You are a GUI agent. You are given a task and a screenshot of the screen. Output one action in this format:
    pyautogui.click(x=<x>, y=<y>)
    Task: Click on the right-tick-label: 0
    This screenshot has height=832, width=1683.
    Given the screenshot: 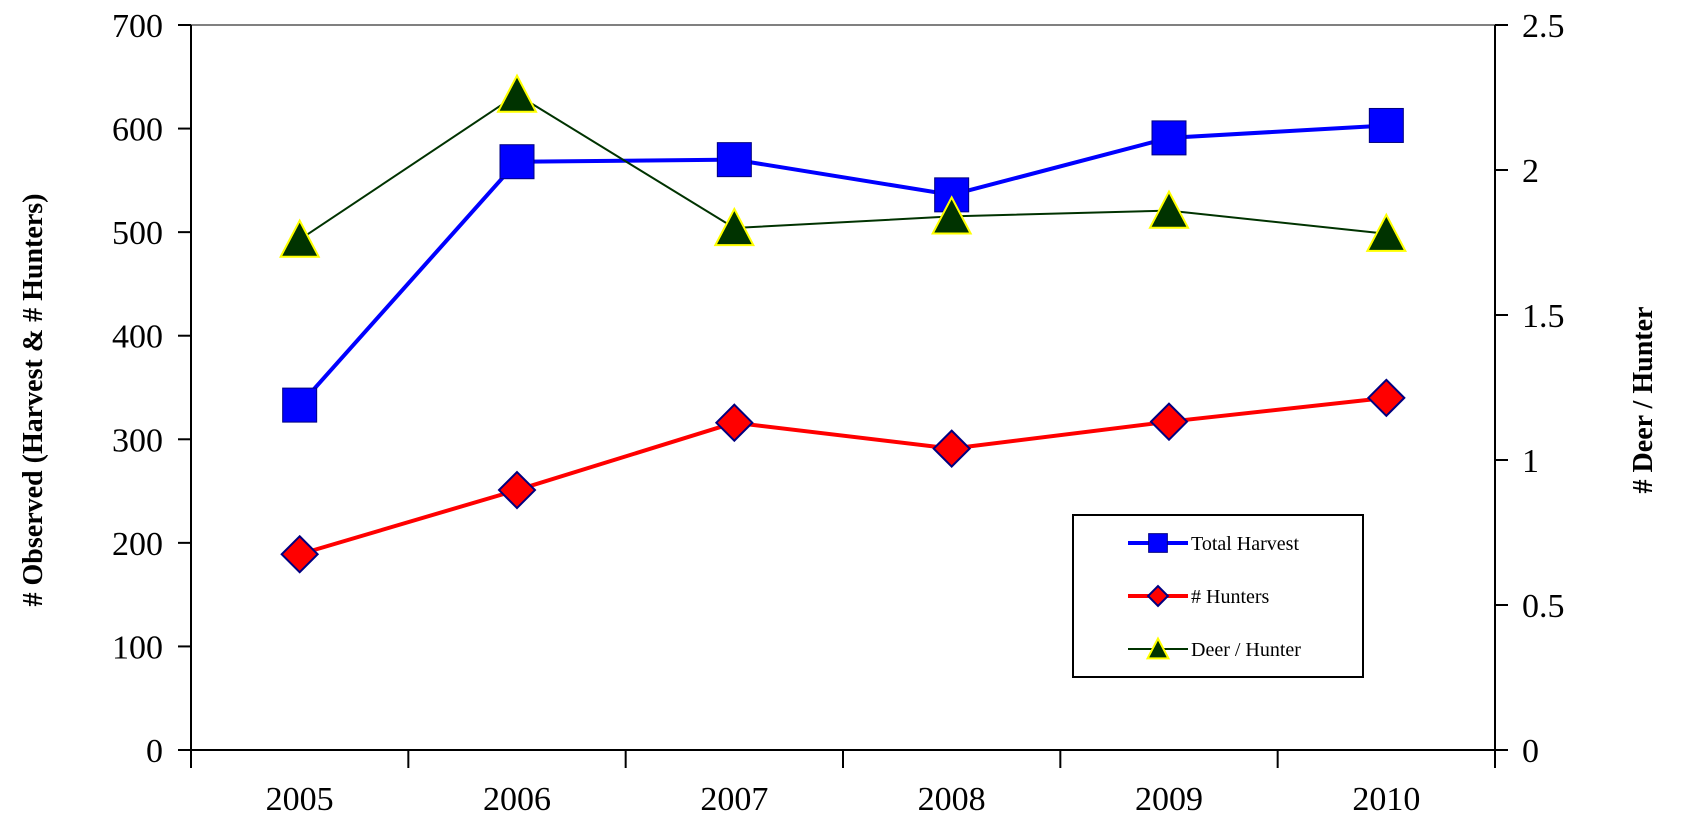 What is the action you would take?
    pyautogui.click(x=1530, y=751)
    